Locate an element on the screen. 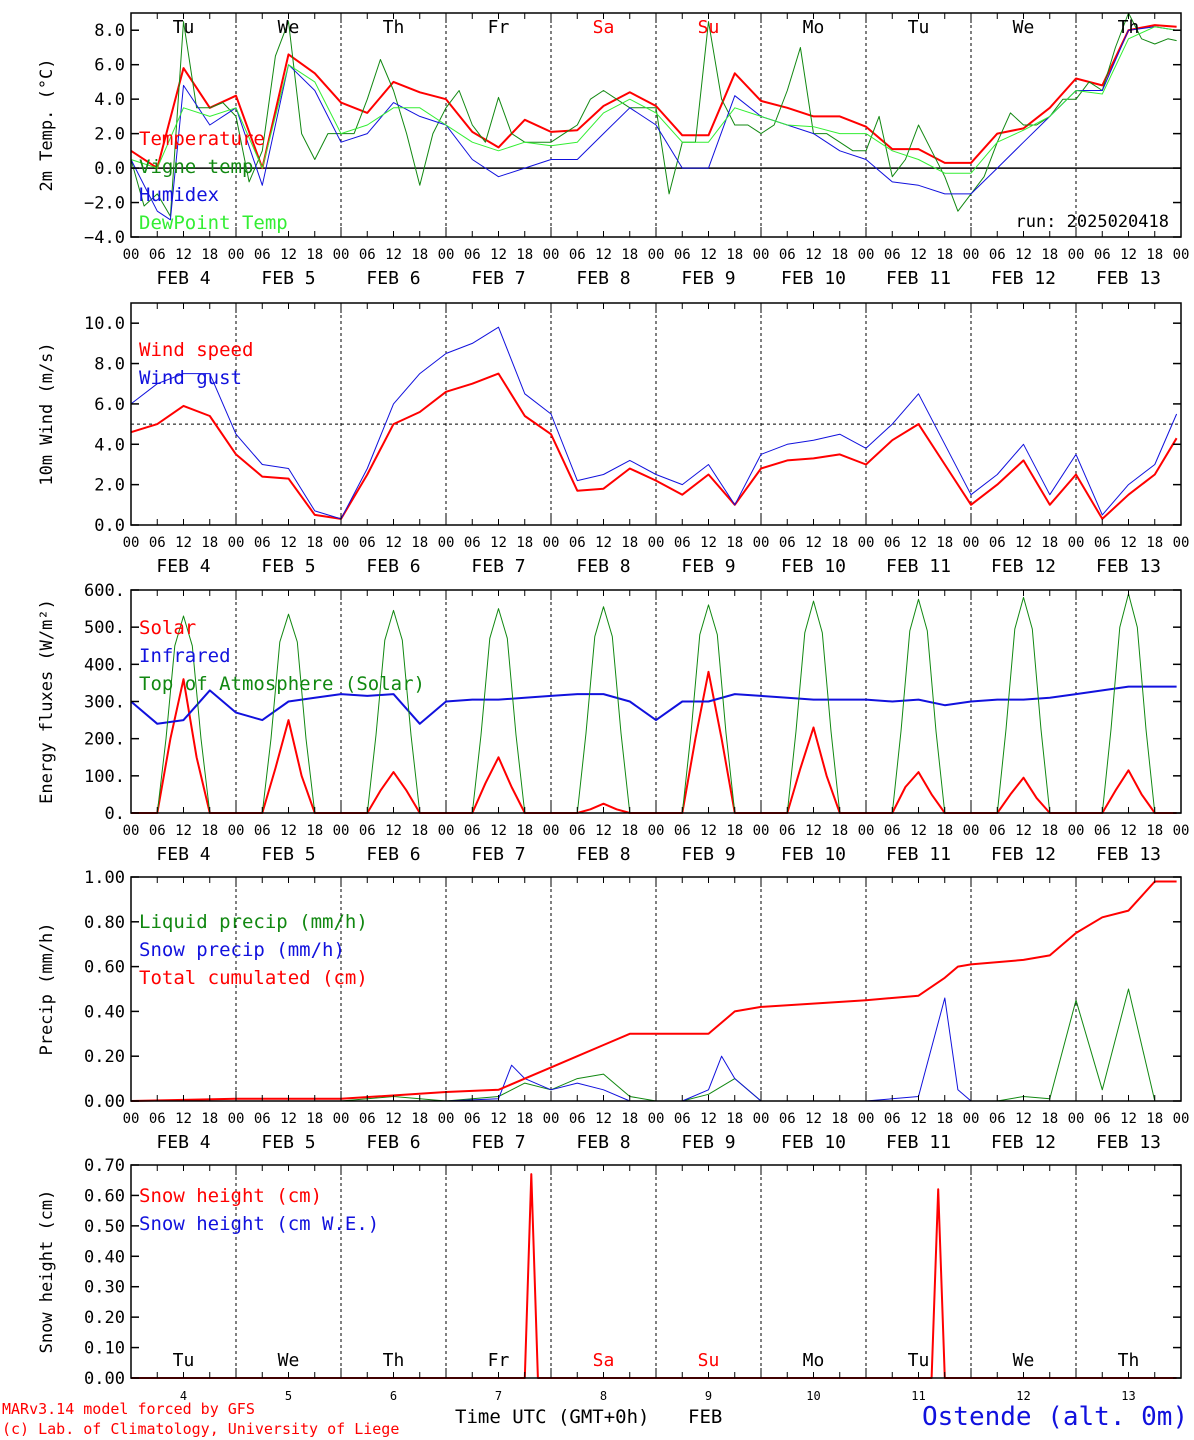 The height and width of the screenshot is (1440, 1194). time-axis-title: Time UTC (GMT+0h) is located at coordinates (552, 1417).